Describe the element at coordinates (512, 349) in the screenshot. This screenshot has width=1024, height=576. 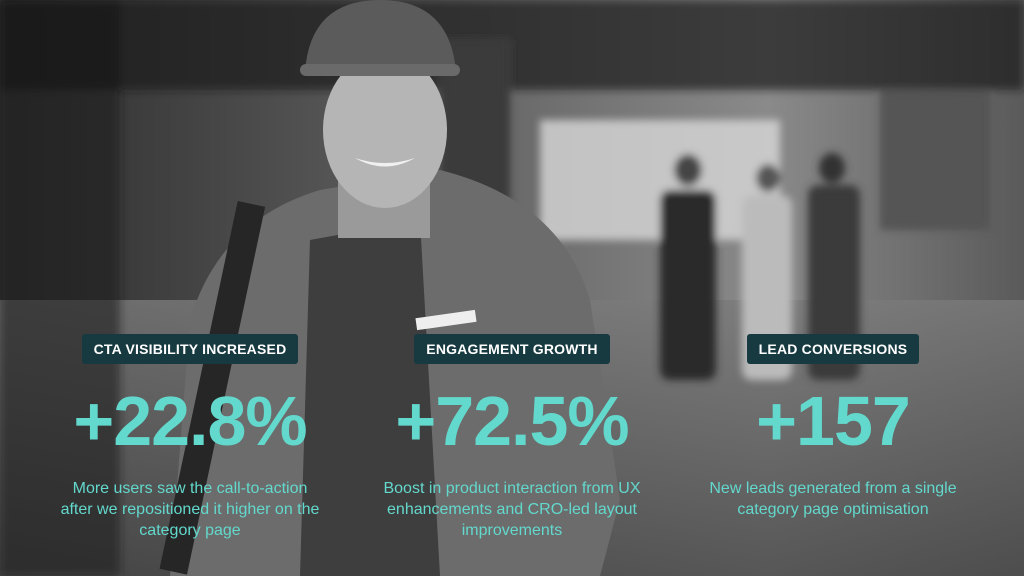
I see `stat-label: ENGAGEMENT GROWTH` at that location.